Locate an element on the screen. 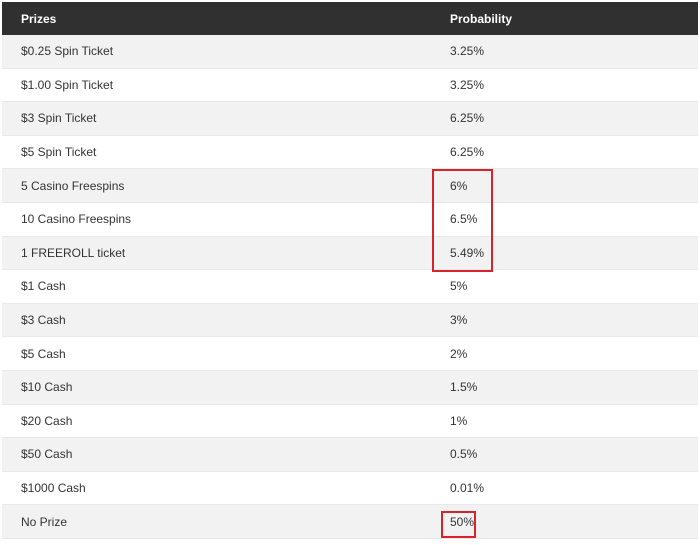 The height and width of the screenshot is (545, 700). table-row: 10 Casino Freespins 6.5% is located at coordinates (350, 219).